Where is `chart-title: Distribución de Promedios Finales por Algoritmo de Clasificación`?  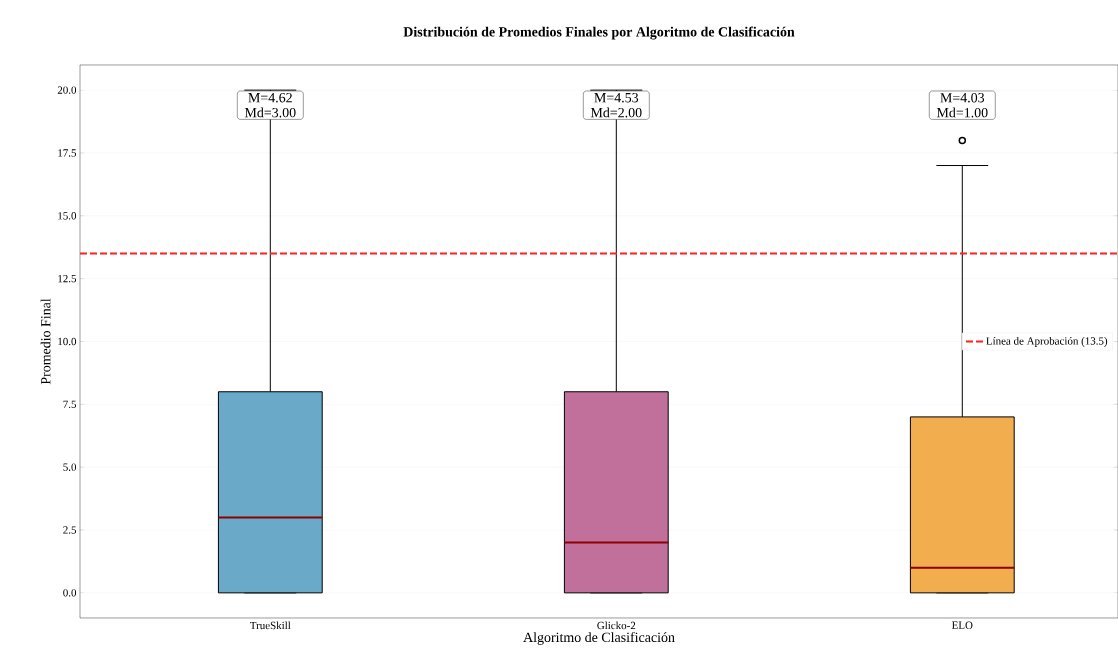 chart-title: Distribución de Promedios Finales por Algoritmo de Clasificación is located at coordinates (599, 33).